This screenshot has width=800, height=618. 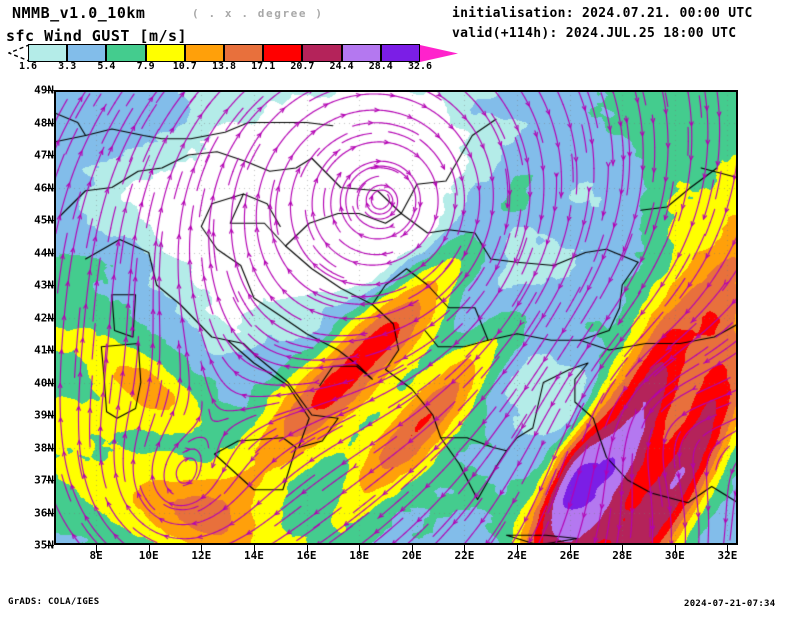 I want to click on longitude-tick-label: 28E, so click(x=622, y=555).